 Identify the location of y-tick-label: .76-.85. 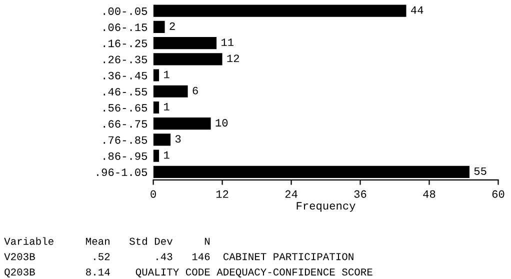
(126, 140).